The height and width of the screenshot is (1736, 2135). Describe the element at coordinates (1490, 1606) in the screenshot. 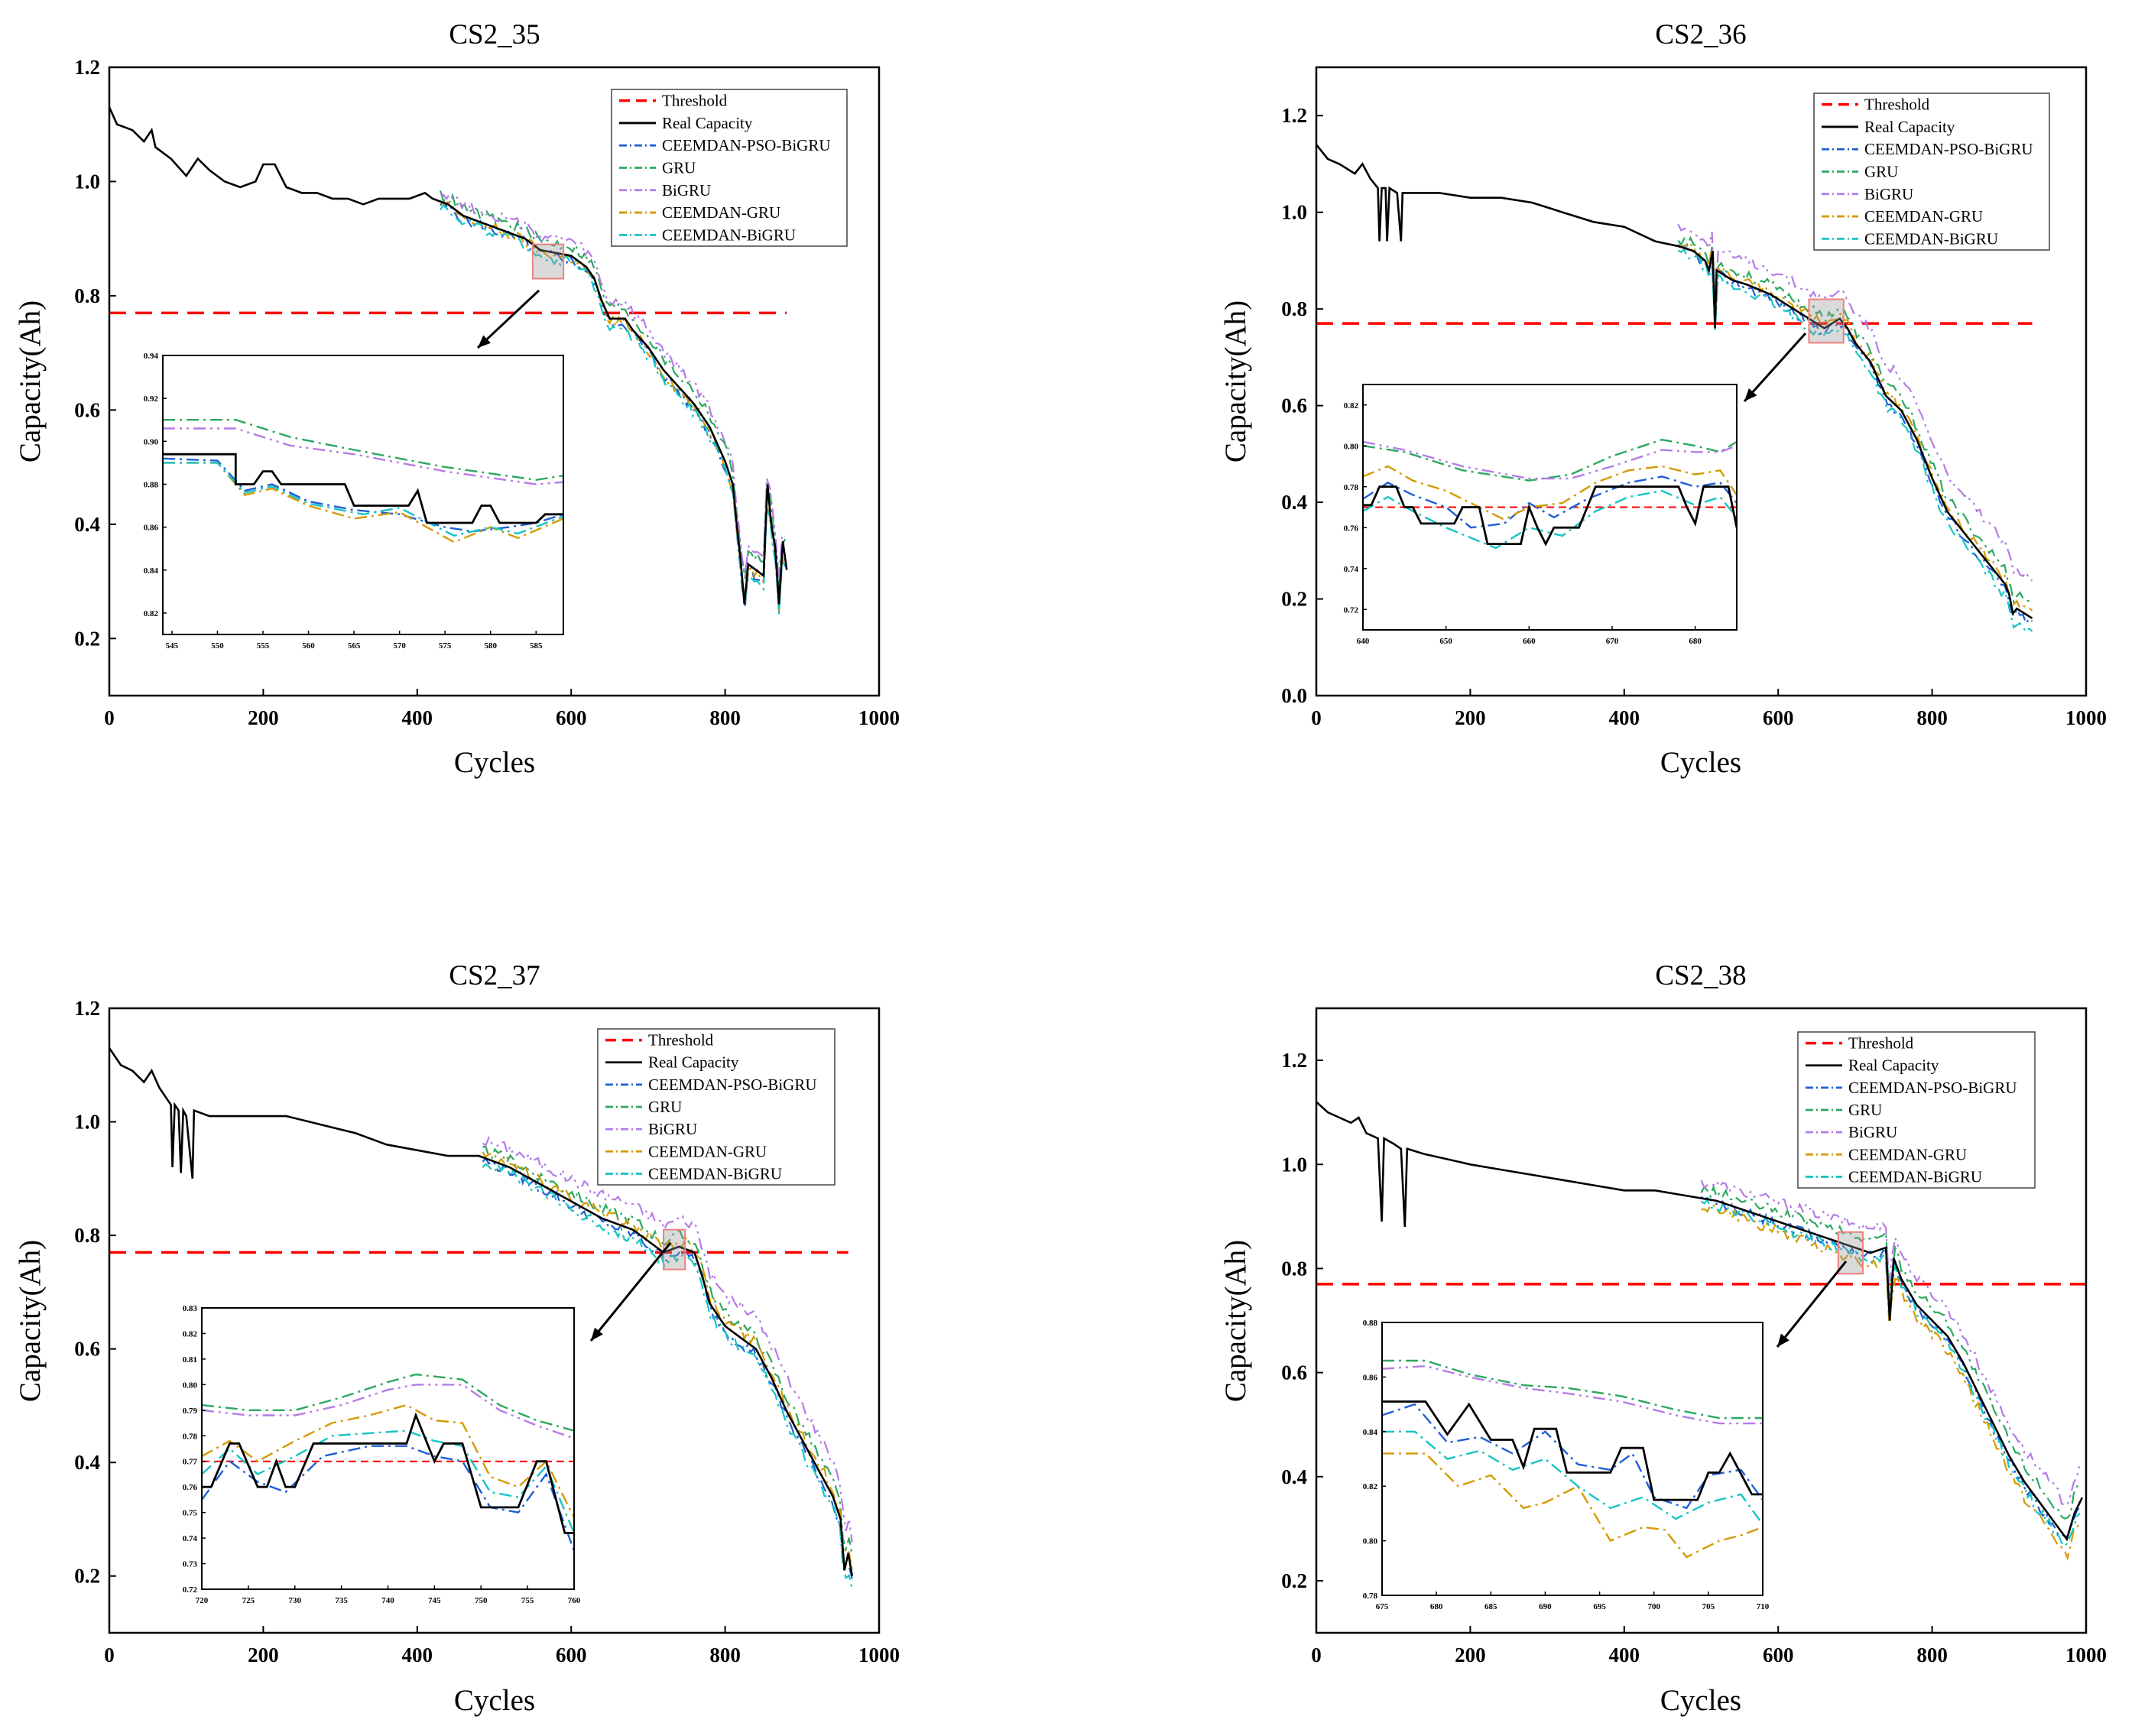

I see `inset-x-tick-label: 685` at that location.